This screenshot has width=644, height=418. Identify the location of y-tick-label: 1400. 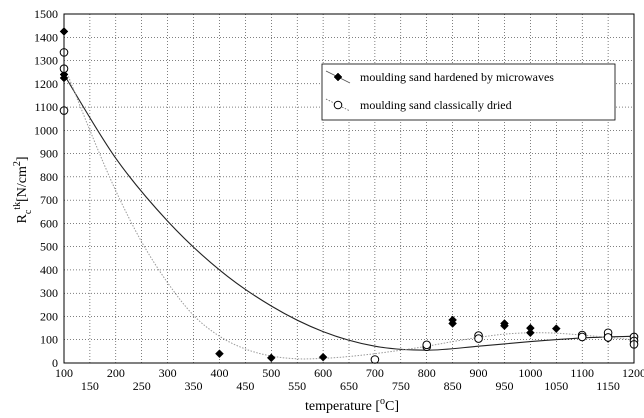
(46, 37).